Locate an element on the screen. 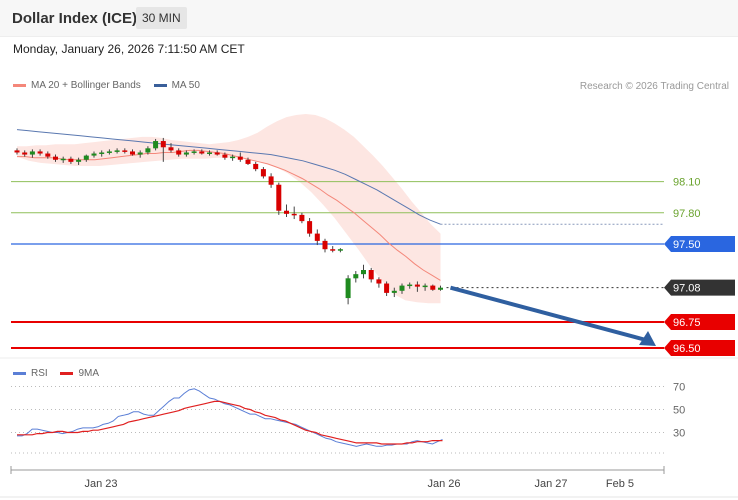  price-tag-96.50 is located at coordinates (699, 348).